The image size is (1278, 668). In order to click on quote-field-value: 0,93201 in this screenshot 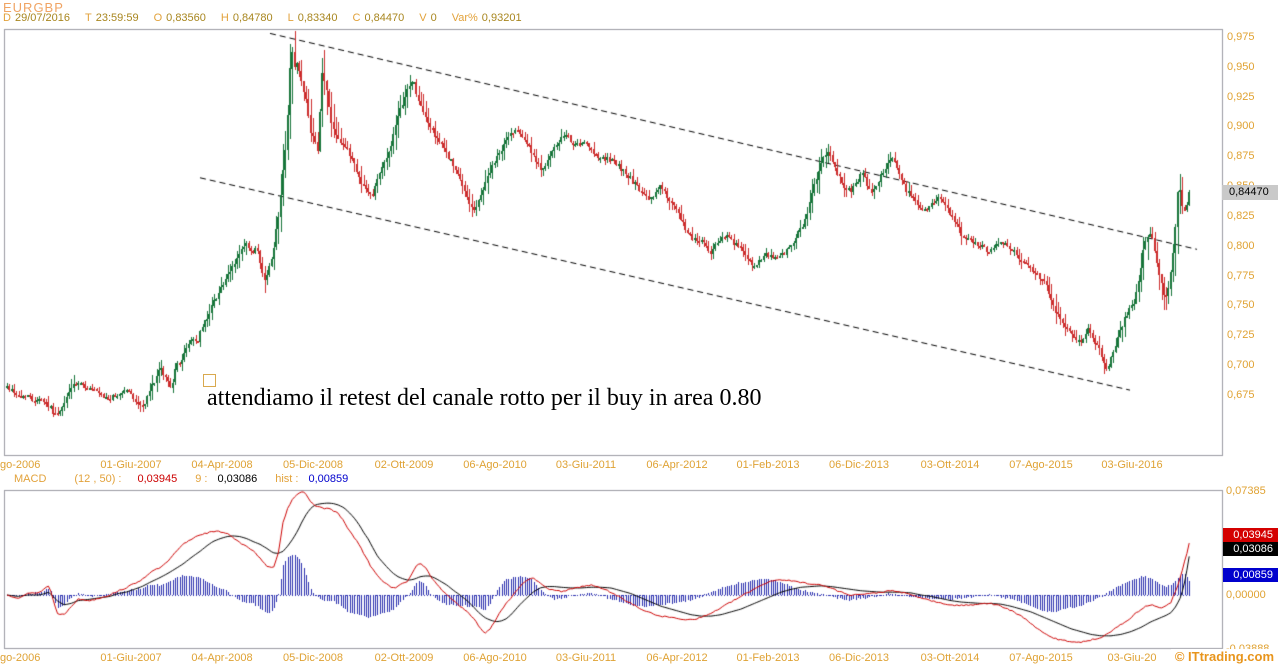, I will do `click(501, 18)`.